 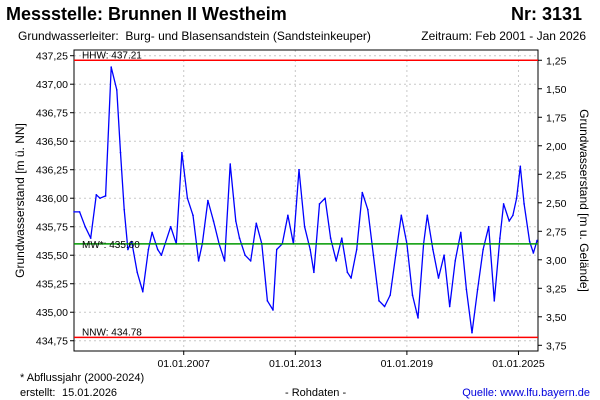 I want to click on period-info: Zeitraum: Feb 2001 - Jan 2026, so click(x=503, y=36).